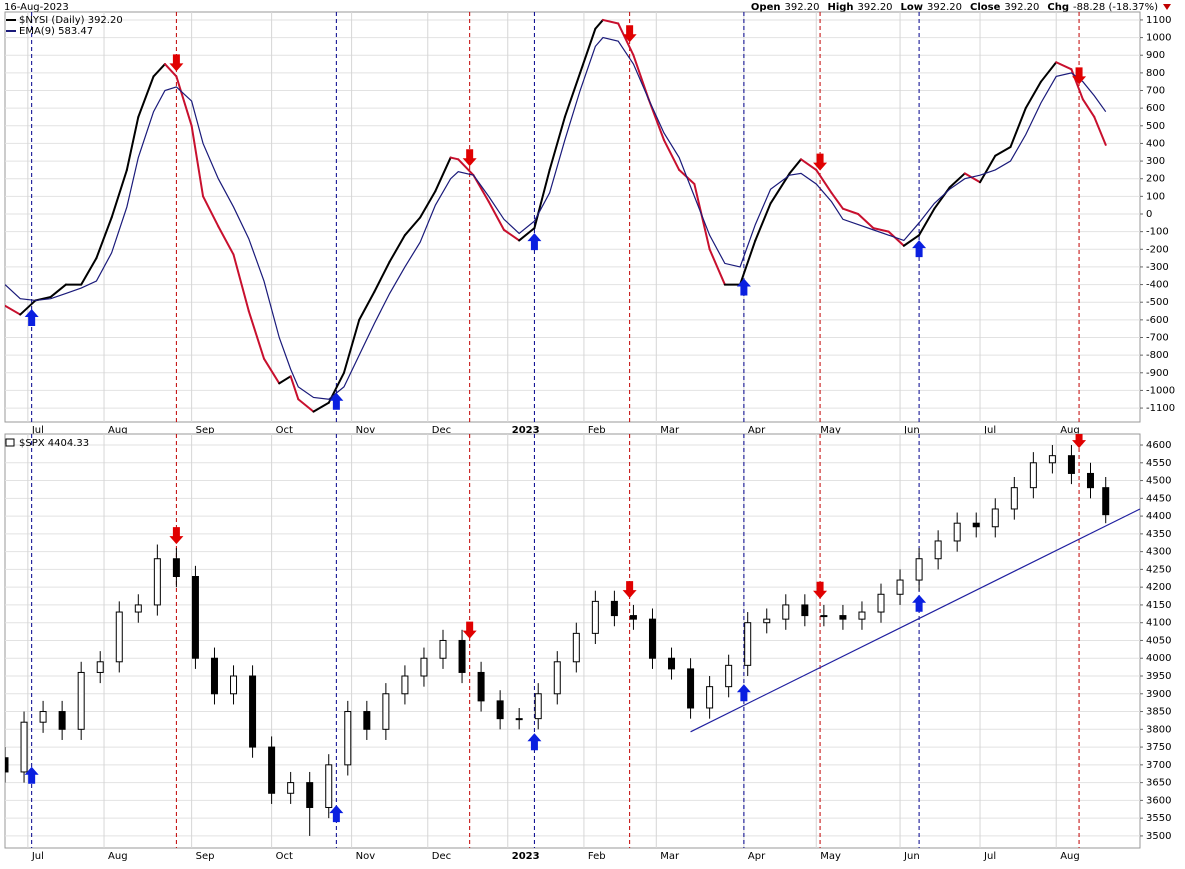  Describe the element at coordinates (1158, 676) in the screenshot. I see `y-tick-label: 3950` at that location.